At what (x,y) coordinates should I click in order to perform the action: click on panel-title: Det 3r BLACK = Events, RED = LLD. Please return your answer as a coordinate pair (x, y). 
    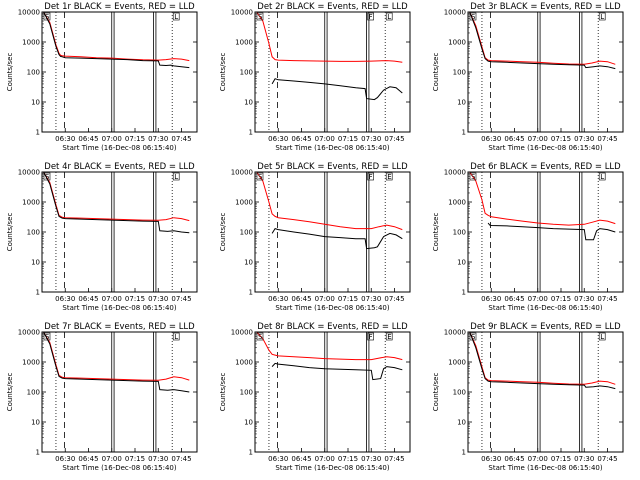
    Looking at the image, I should click on (545, 7).